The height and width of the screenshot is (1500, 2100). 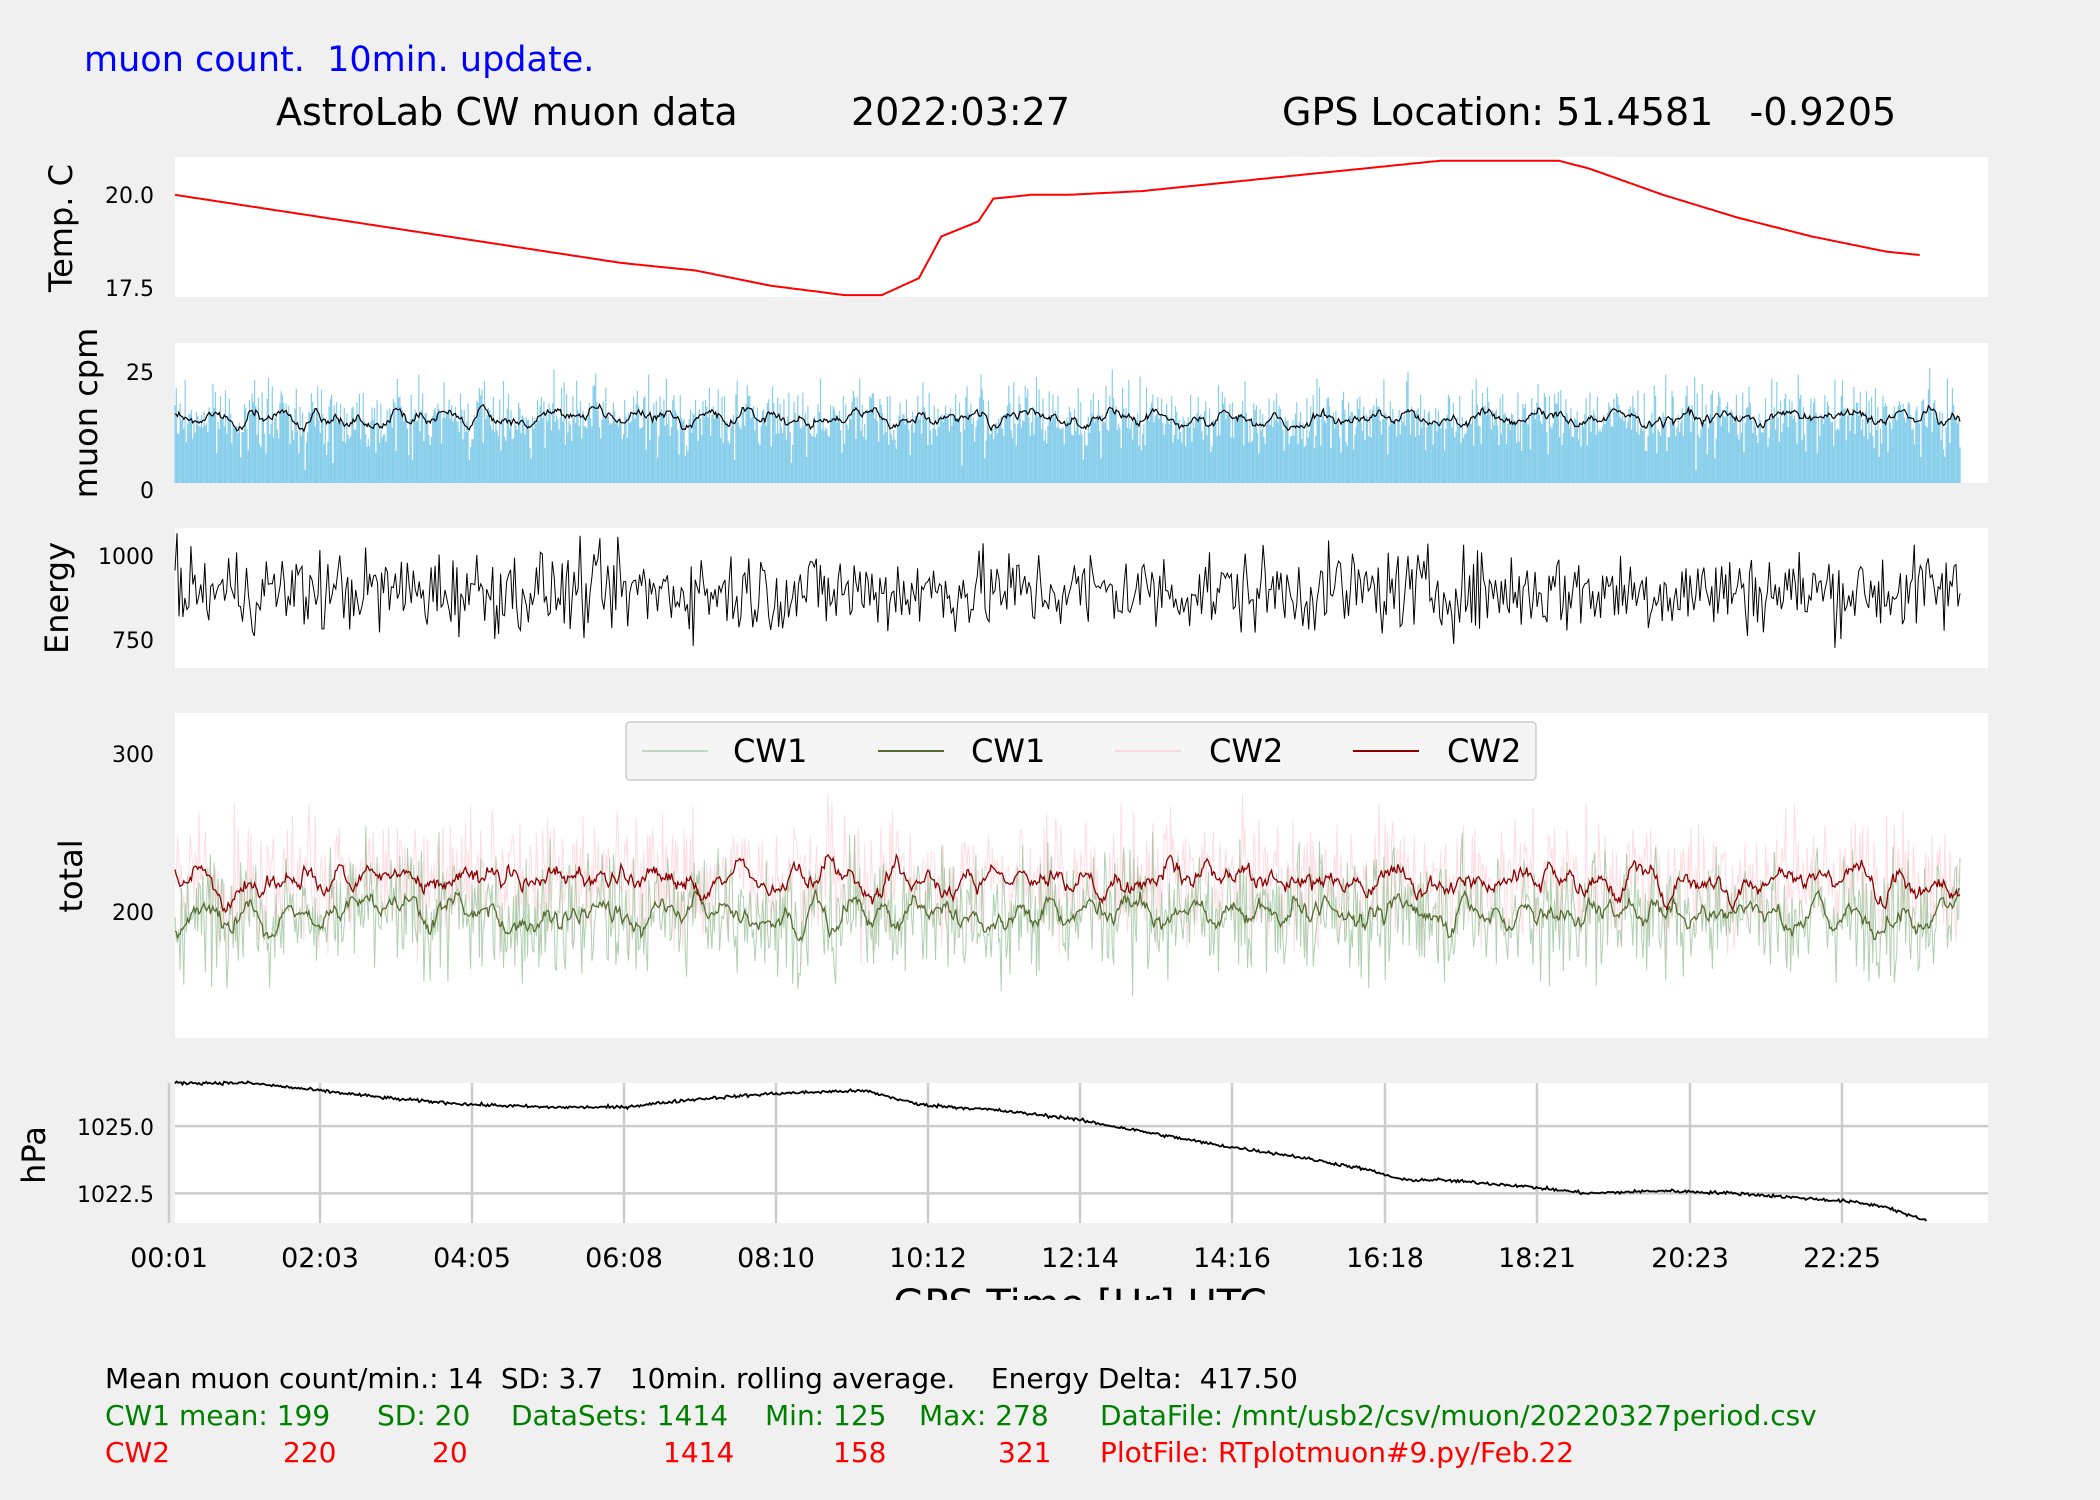 I want to click on pressure-line, so click(x=1051, y=1151).